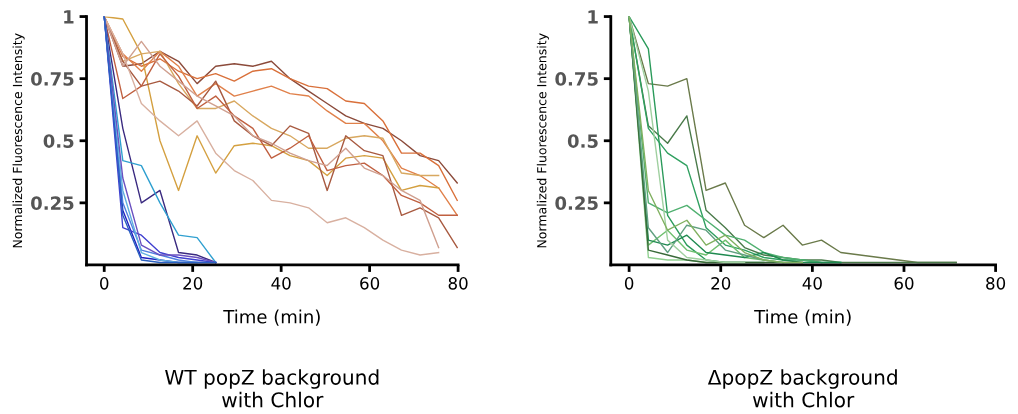 The width and height of the screenshot is (1018, 414). What do you see at coordinates (802, 388) in the screenshot?
I see `text: ΔpopZ background with Chlor` at bounding box center [802, 388].